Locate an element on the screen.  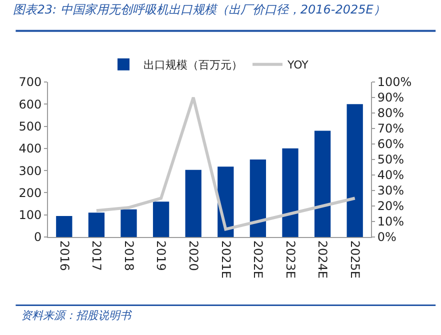
text: 资料来源：招股说明书 is located at coordinates (77, 315).